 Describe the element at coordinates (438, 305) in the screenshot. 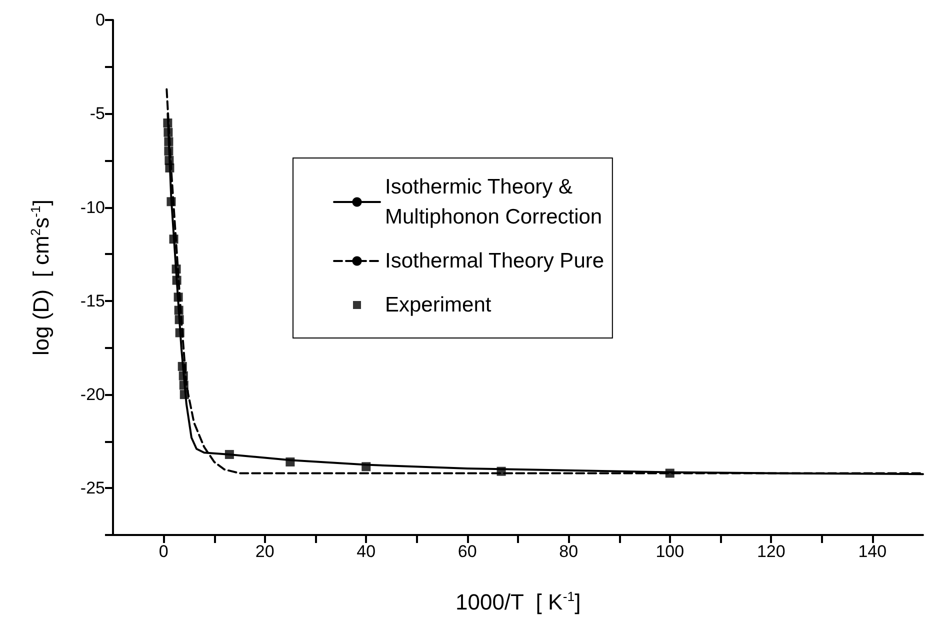

I see `legend-label: Experiment` at that location.